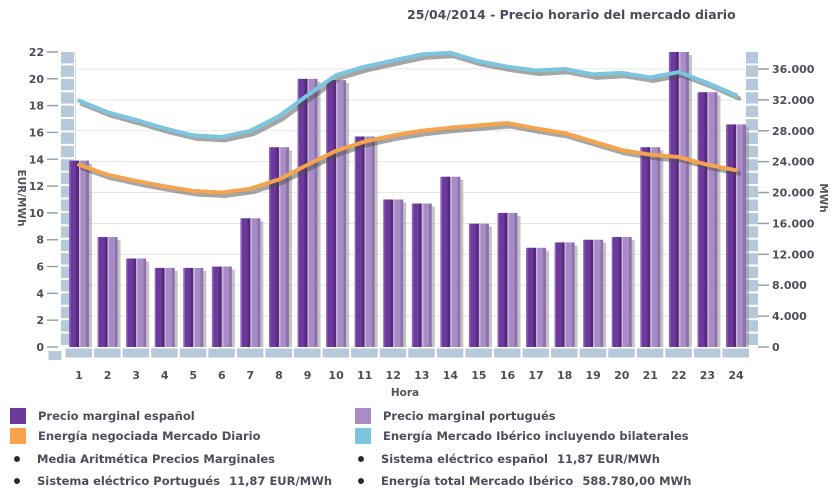 The image size is (838, 504). Describe the element at coordinates (18, 415) in the screenshot. I see `swatch-precio-espanol` at that location.